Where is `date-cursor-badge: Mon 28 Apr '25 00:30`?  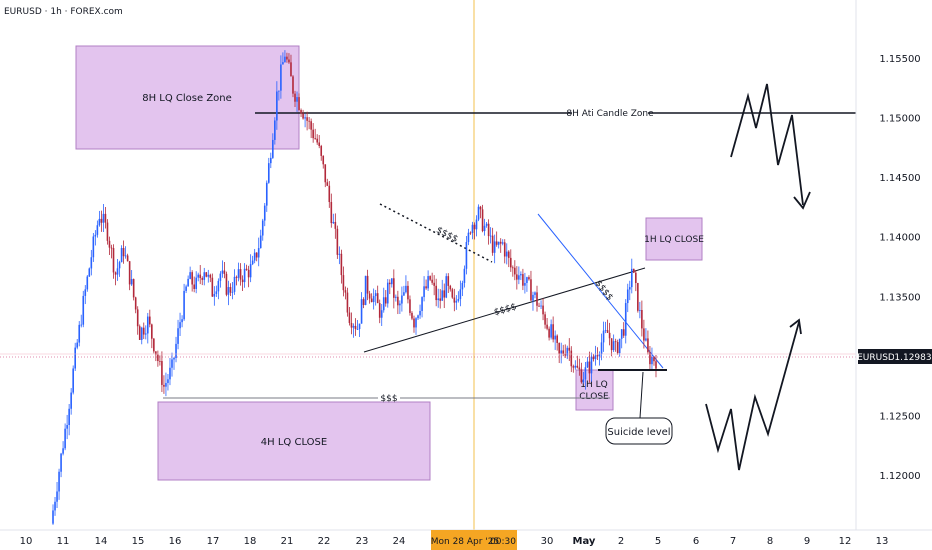 date-cursor-badge: Mon 28 Apr '25 00:30 is located at coordinates (474, 540).